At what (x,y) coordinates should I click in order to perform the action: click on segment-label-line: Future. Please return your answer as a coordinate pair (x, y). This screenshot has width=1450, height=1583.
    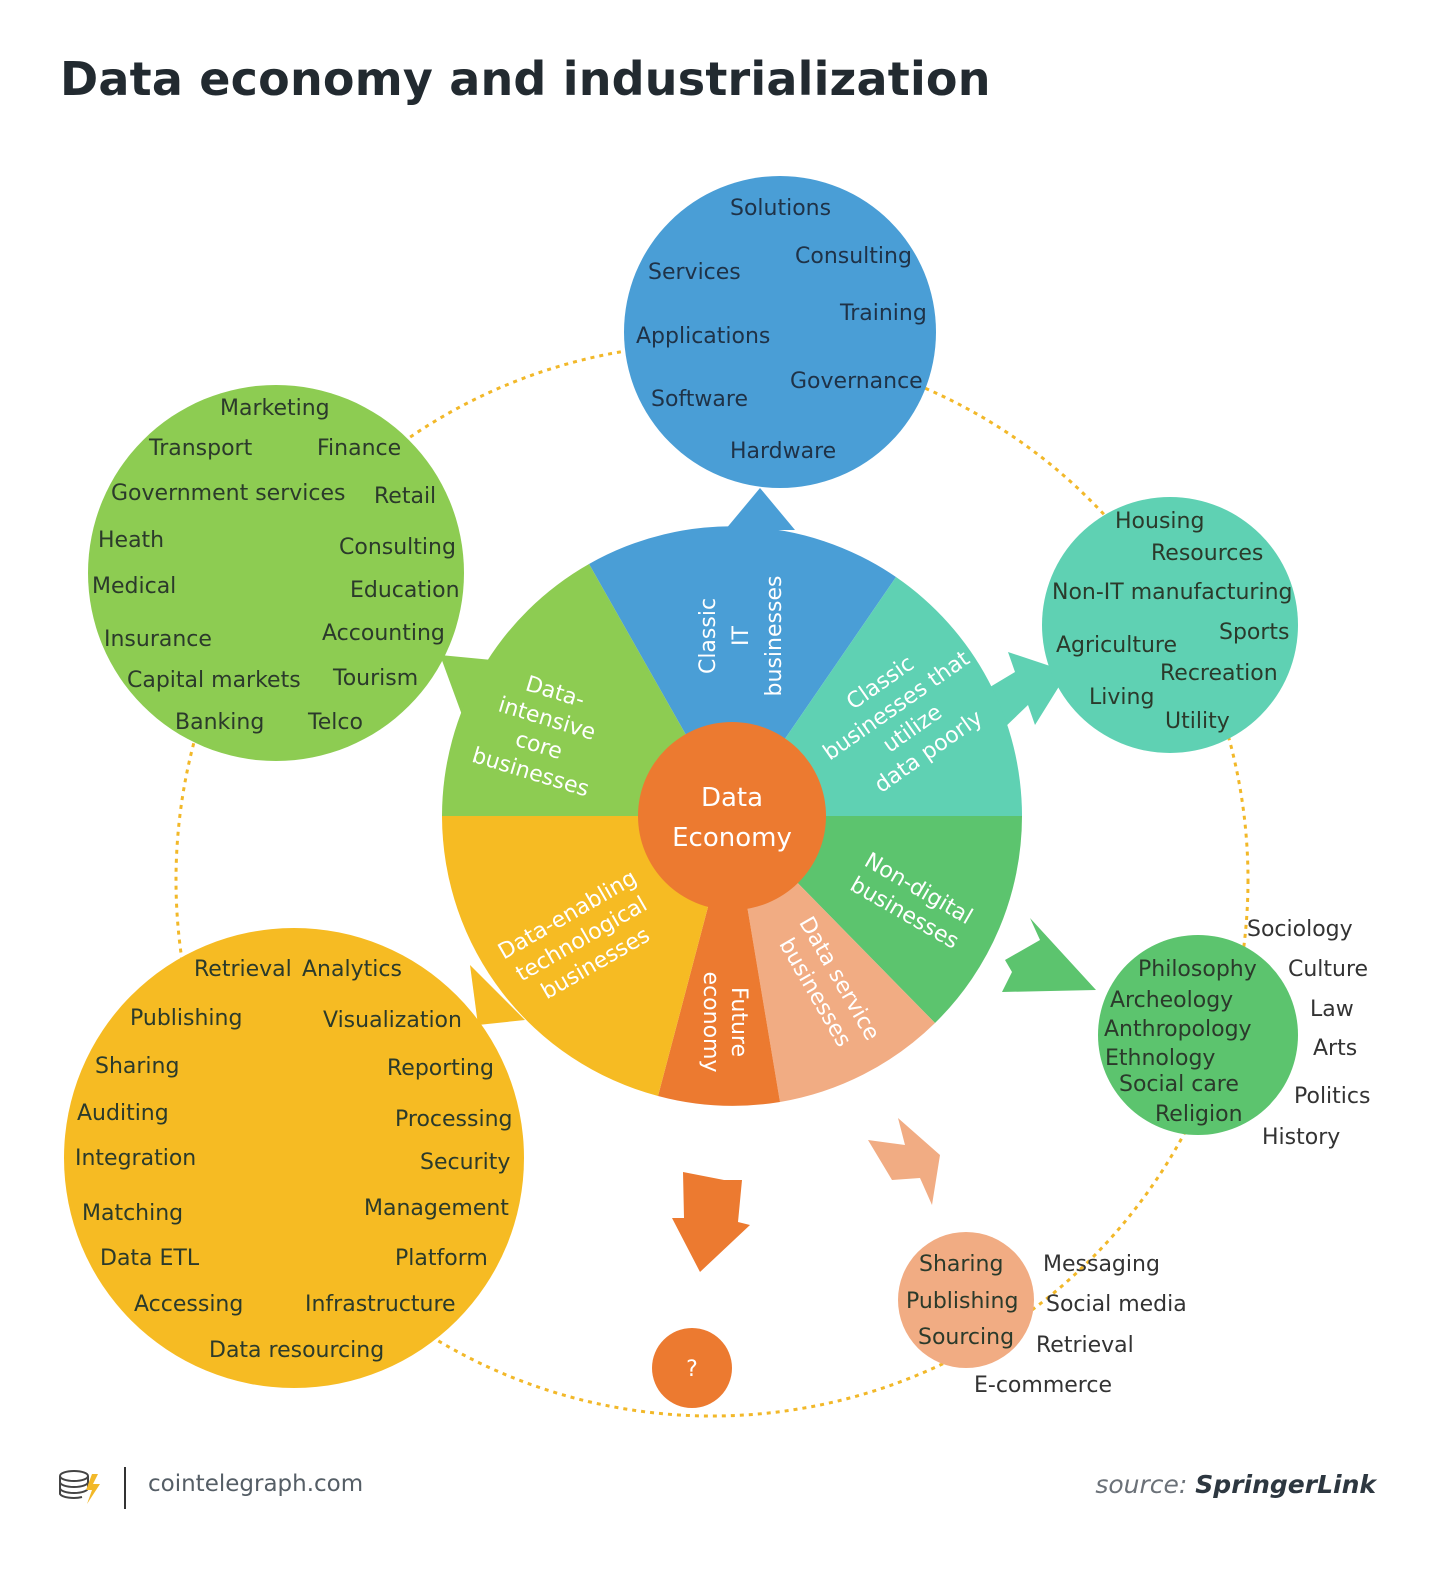
    Looking at the image, I should click on (738, 1022).